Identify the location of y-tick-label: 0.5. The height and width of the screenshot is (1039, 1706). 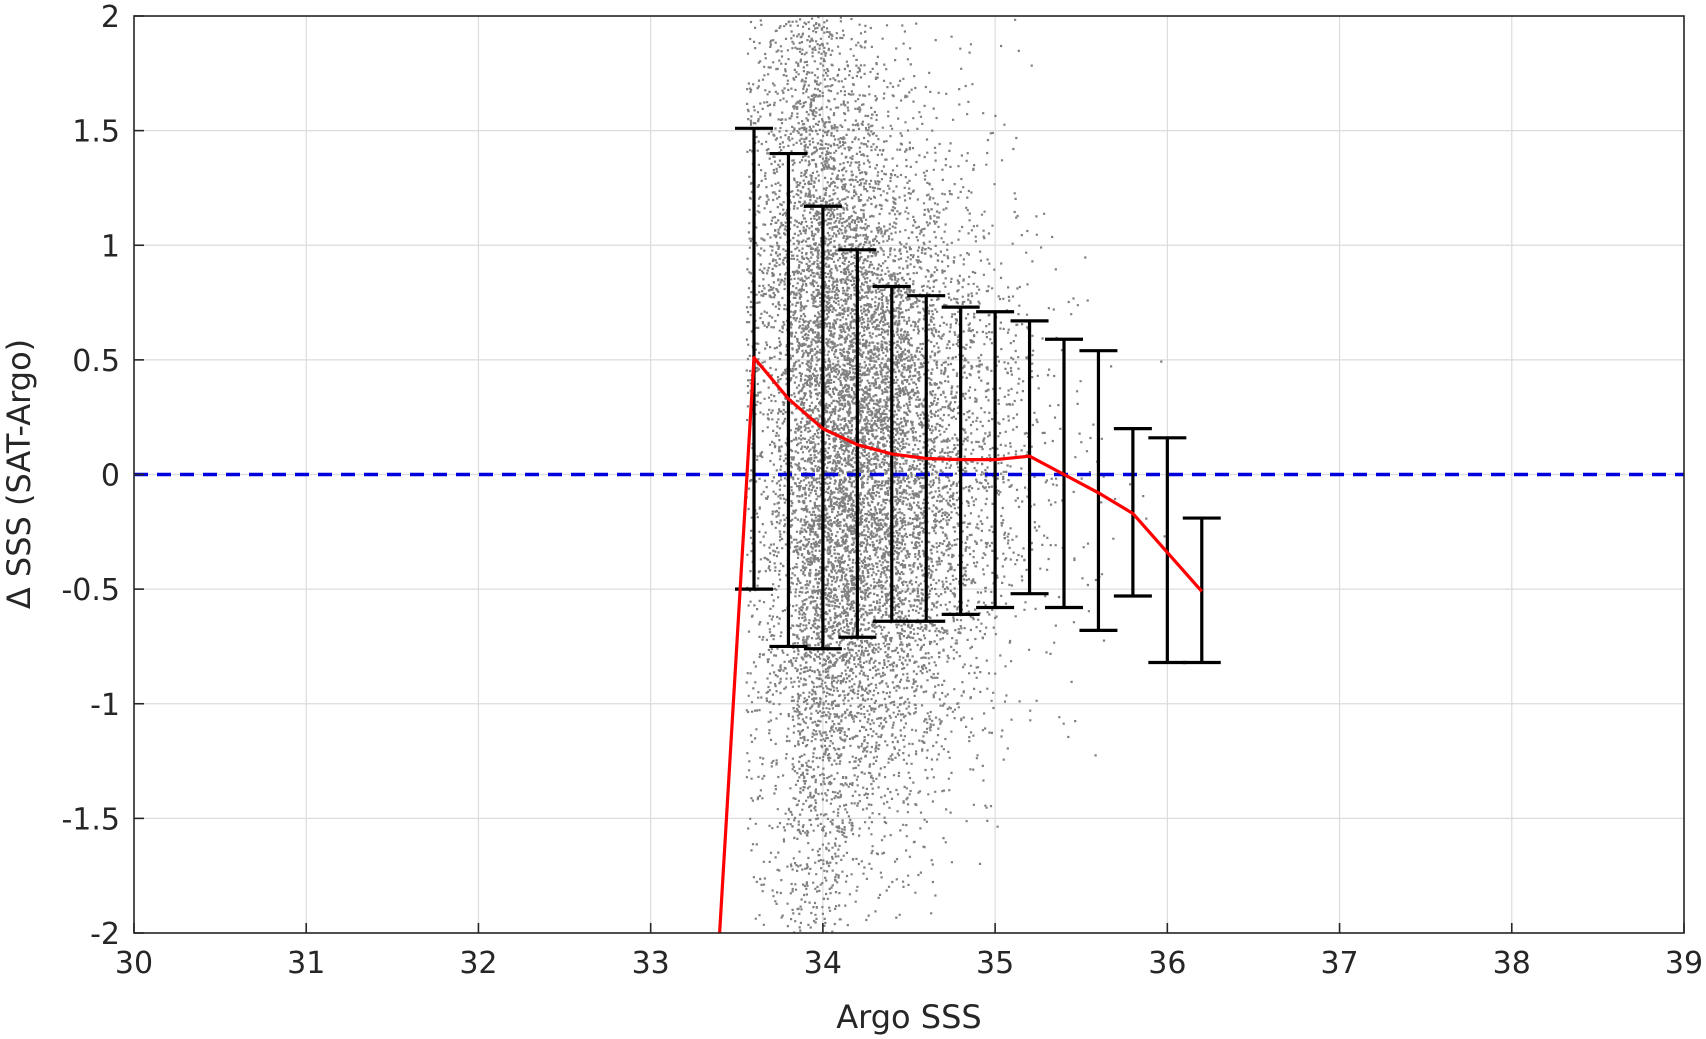
(96, 361).